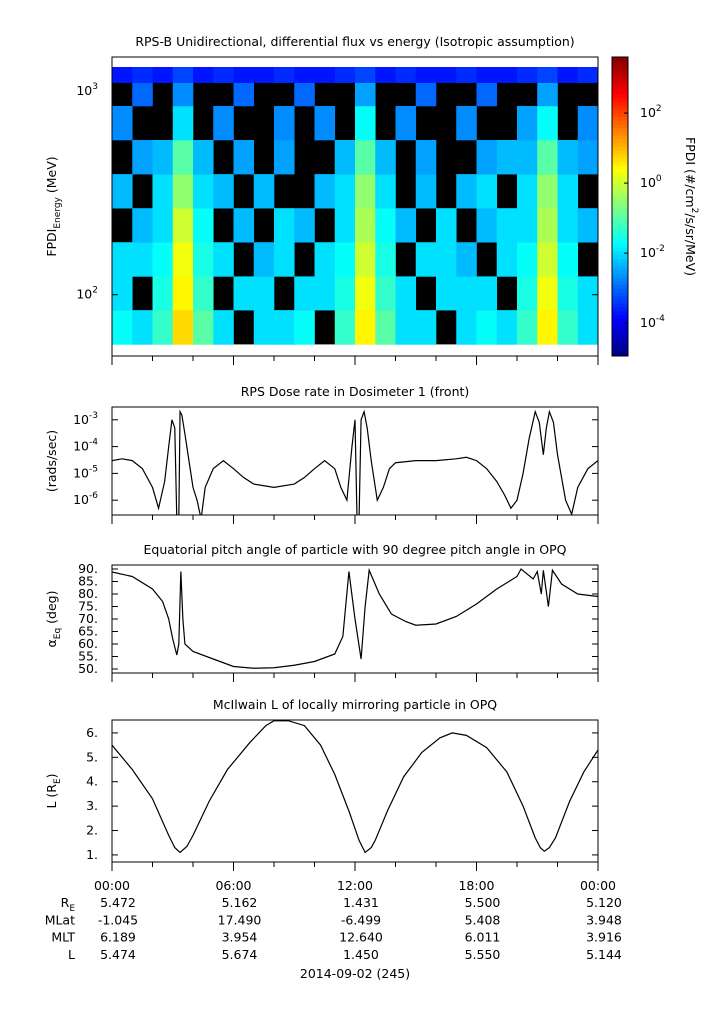  What do you see at coordinates (87, 293) in the screenshot?
I see `y-tick-label: 10²` at bounding box center [87, 293].